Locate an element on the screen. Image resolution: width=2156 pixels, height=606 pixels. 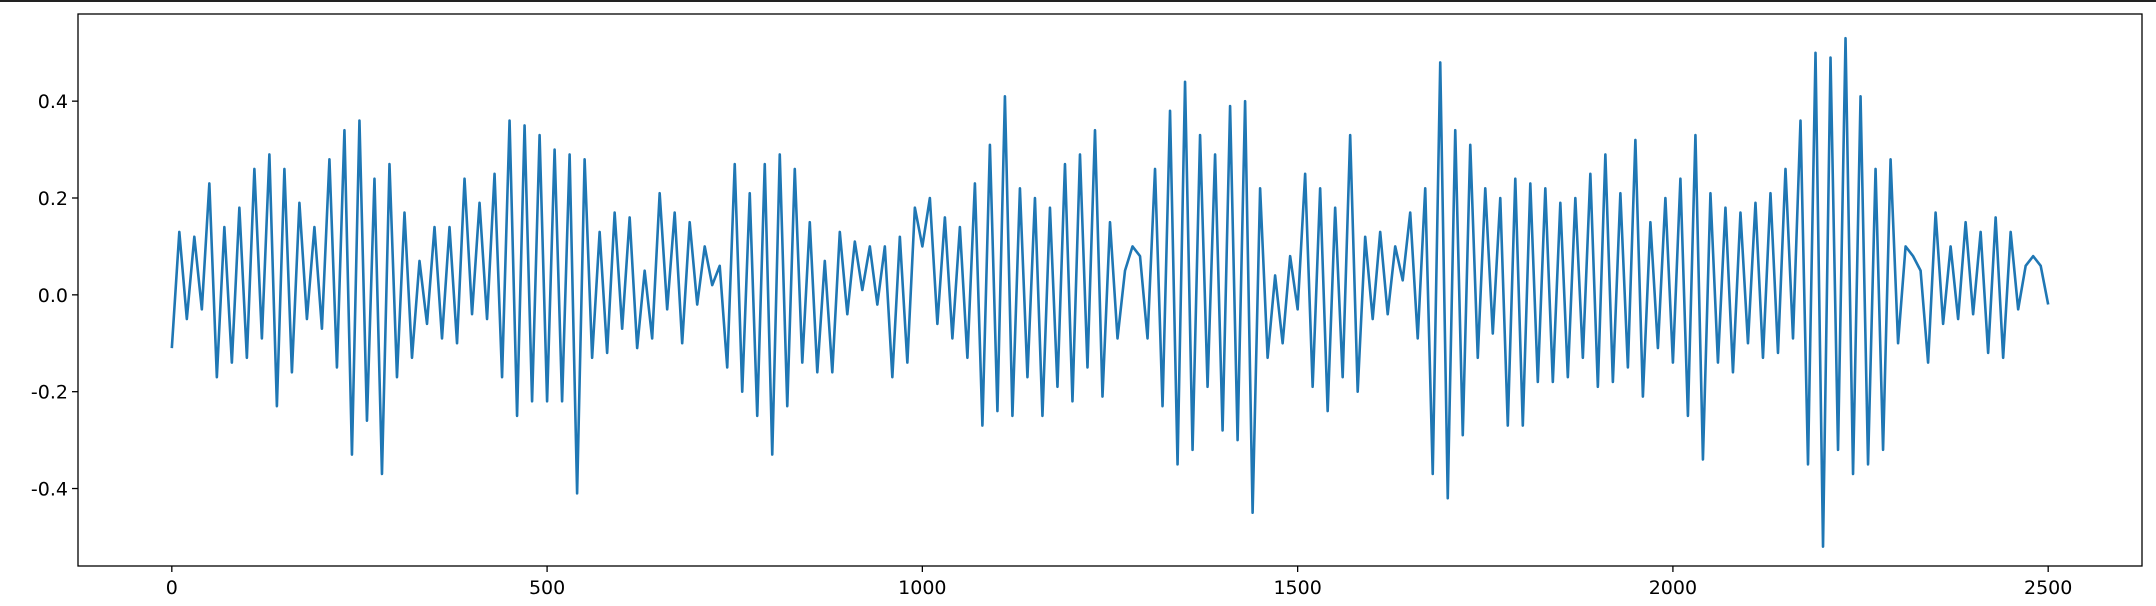
y-tick-label: -0.2 is located at coordinates (49, 393).